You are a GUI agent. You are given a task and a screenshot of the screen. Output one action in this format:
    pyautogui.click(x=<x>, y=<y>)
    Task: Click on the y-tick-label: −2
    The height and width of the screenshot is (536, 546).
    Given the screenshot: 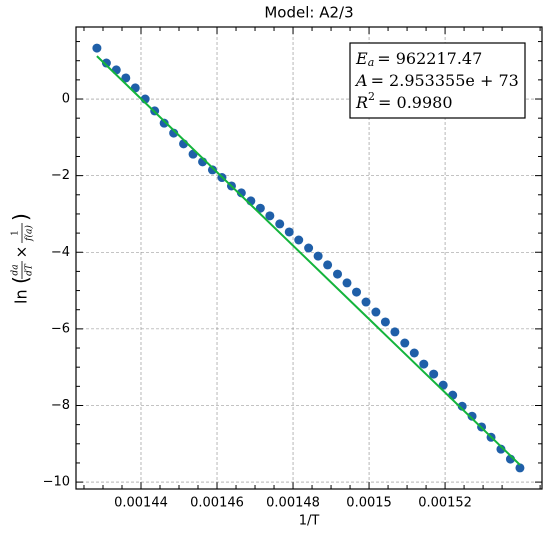 What is the action you would take?
    pyautogui.click(x=60, y=175)
    